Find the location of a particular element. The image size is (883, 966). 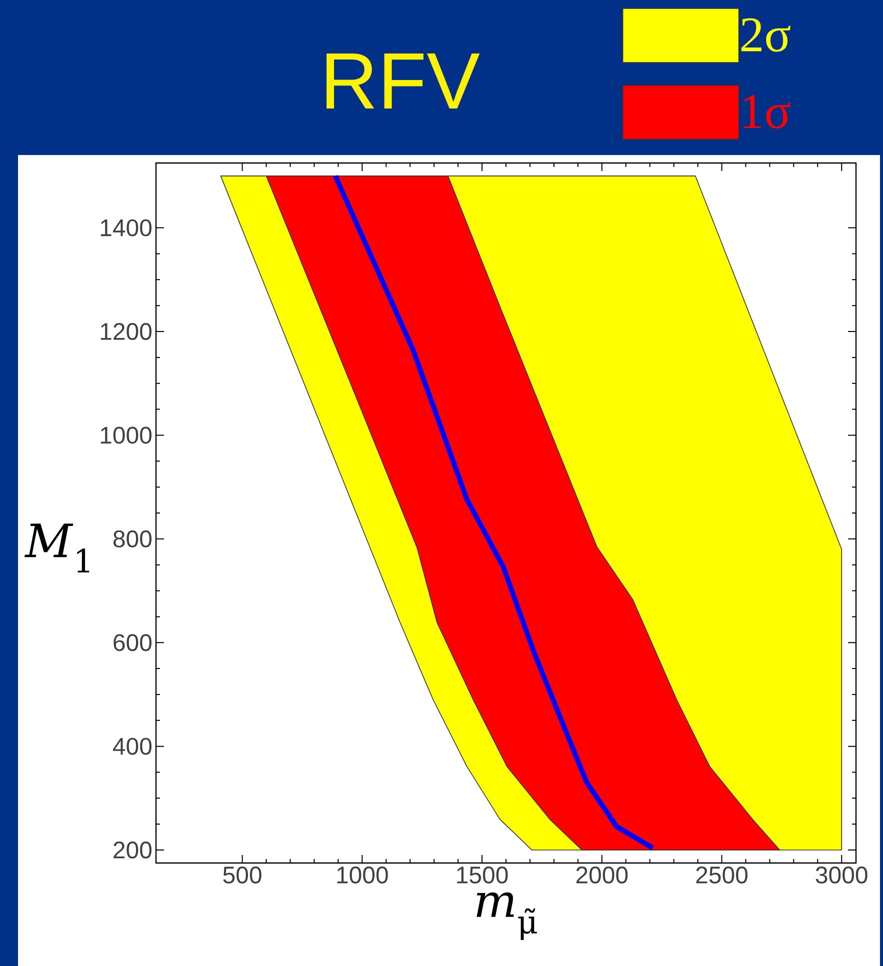

x-tick-label: 1500 is located at coordinates (482, 875).